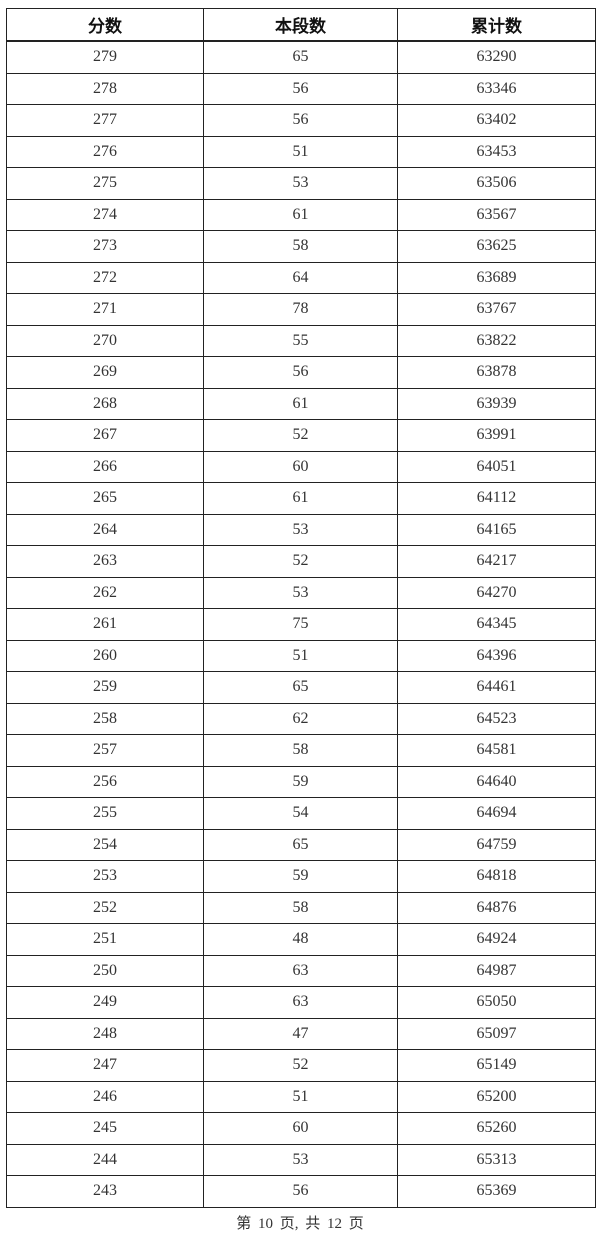 Image resolution: width=600 pixels, height=1252 pixels. I want to click on cumulative-count-cell: 65149, so click(496, 1065).